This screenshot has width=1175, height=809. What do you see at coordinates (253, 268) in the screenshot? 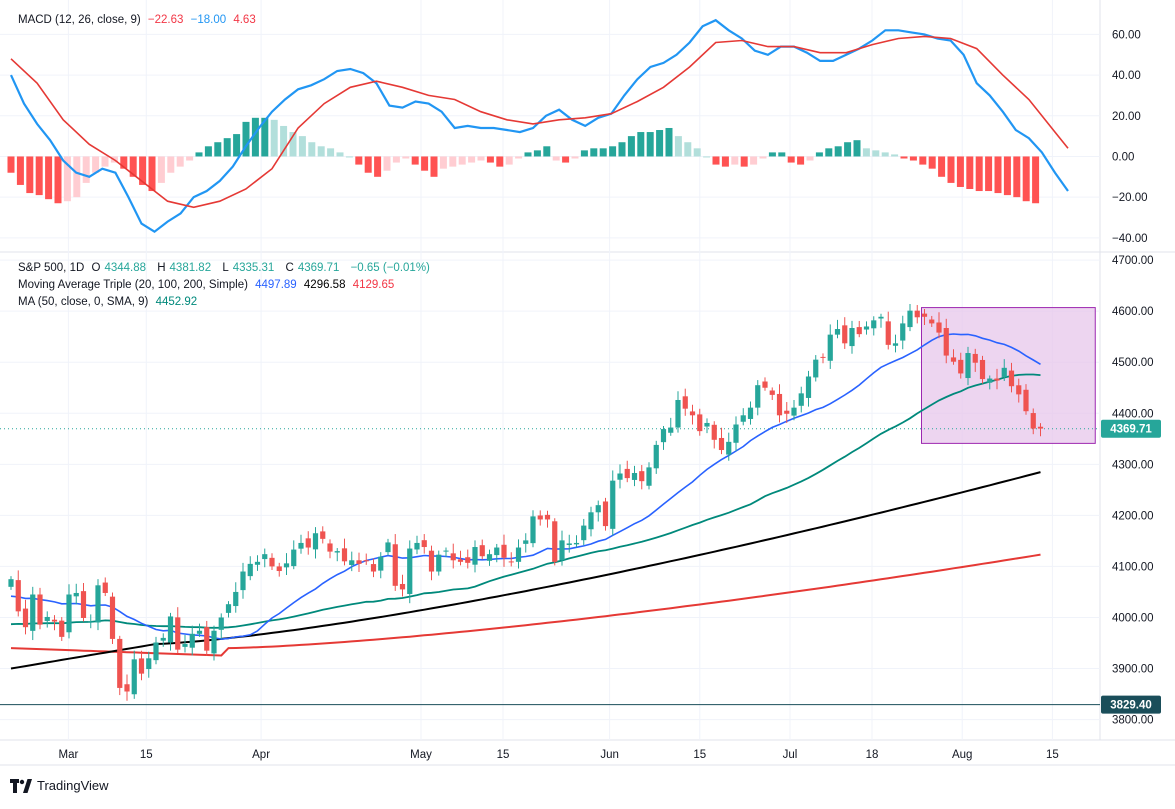
I see `low-value: 4335.31` at bounding box center [253, 268].